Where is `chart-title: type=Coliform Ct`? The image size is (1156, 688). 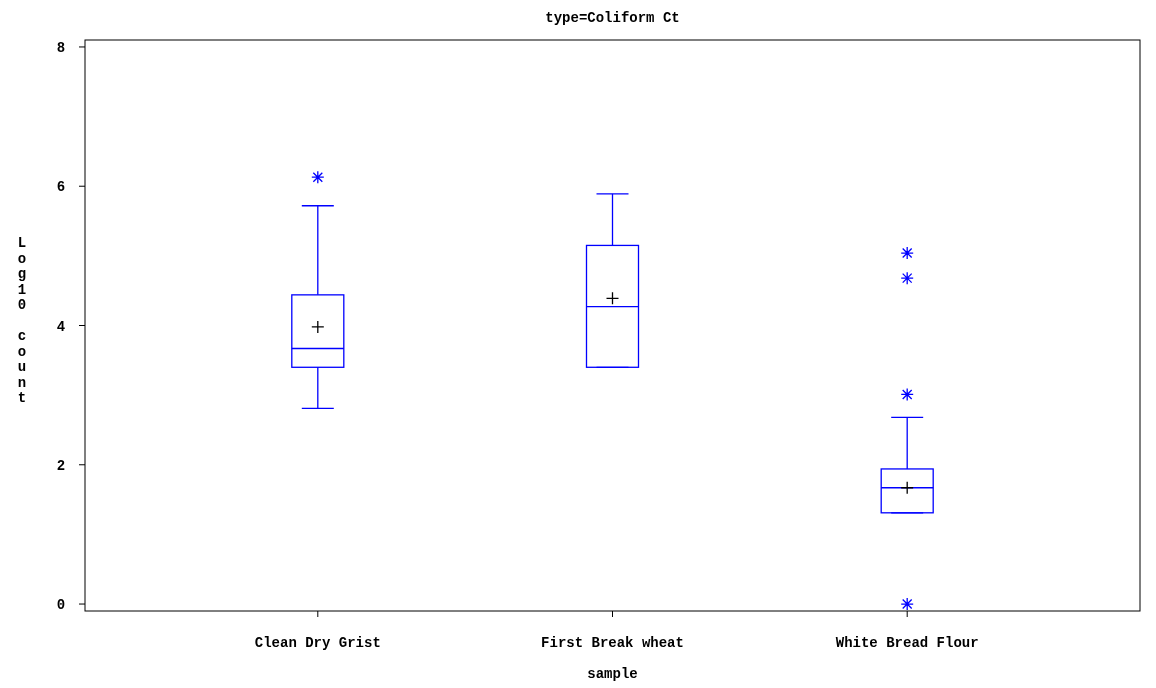 chart-title: type=Coliform Ct is located at coordinates (612, 18).